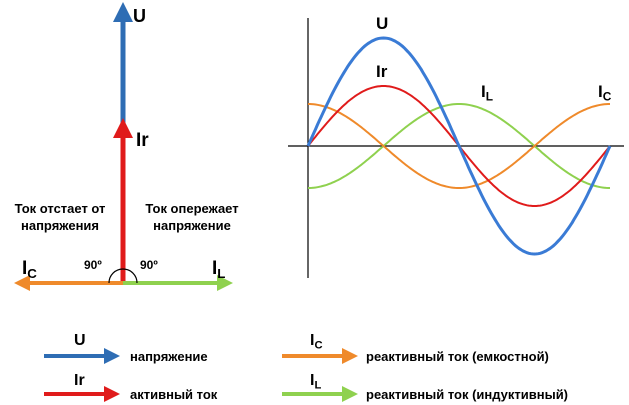 The height and width of the screenshot is (405, 629). I want to click on lag-text-line1: Ток отстает от, so click(60, 208).